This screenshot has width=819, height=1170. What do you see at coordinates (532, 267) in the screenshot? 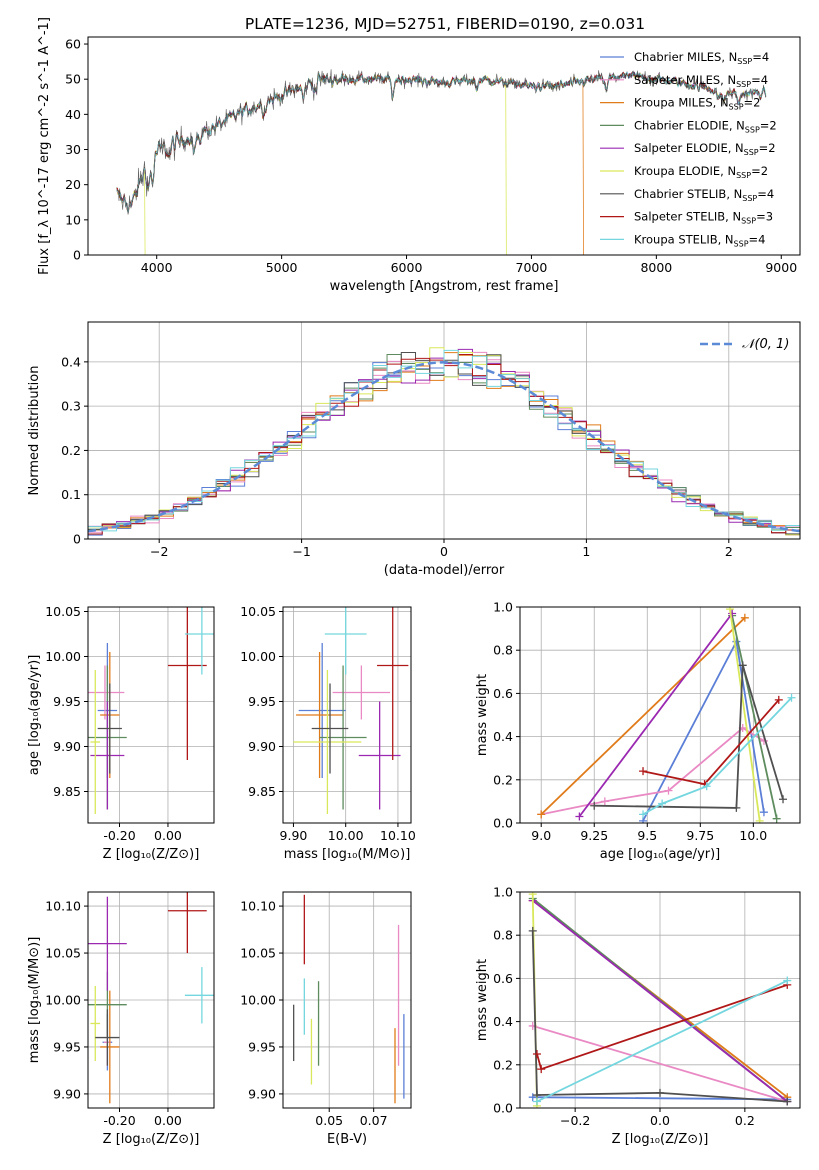
I see `x-tick-label: 7000` at bounding box center [532, 267].